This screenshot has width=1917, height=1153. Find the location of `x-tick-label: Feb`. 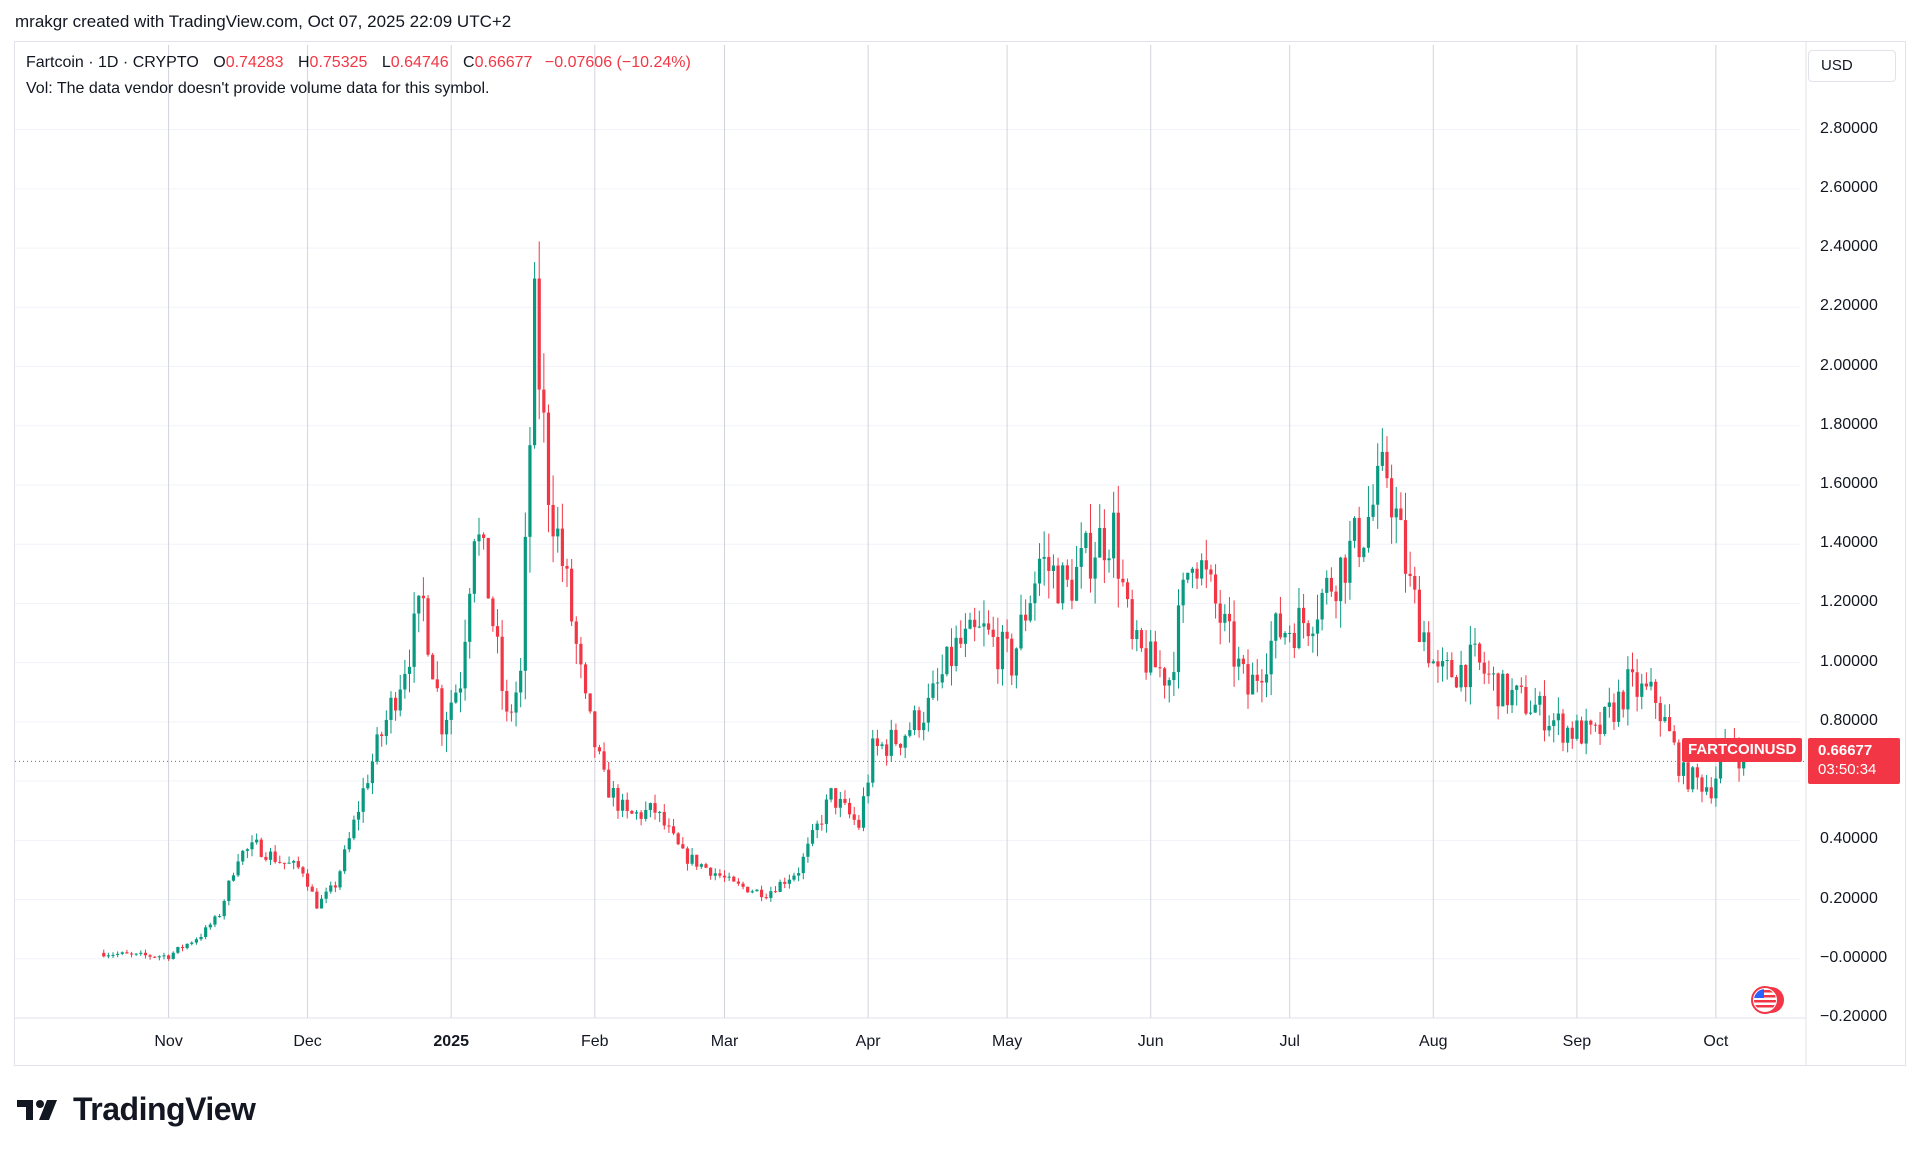

x-tick-label: Feb is located at coordinates (595, 1041).